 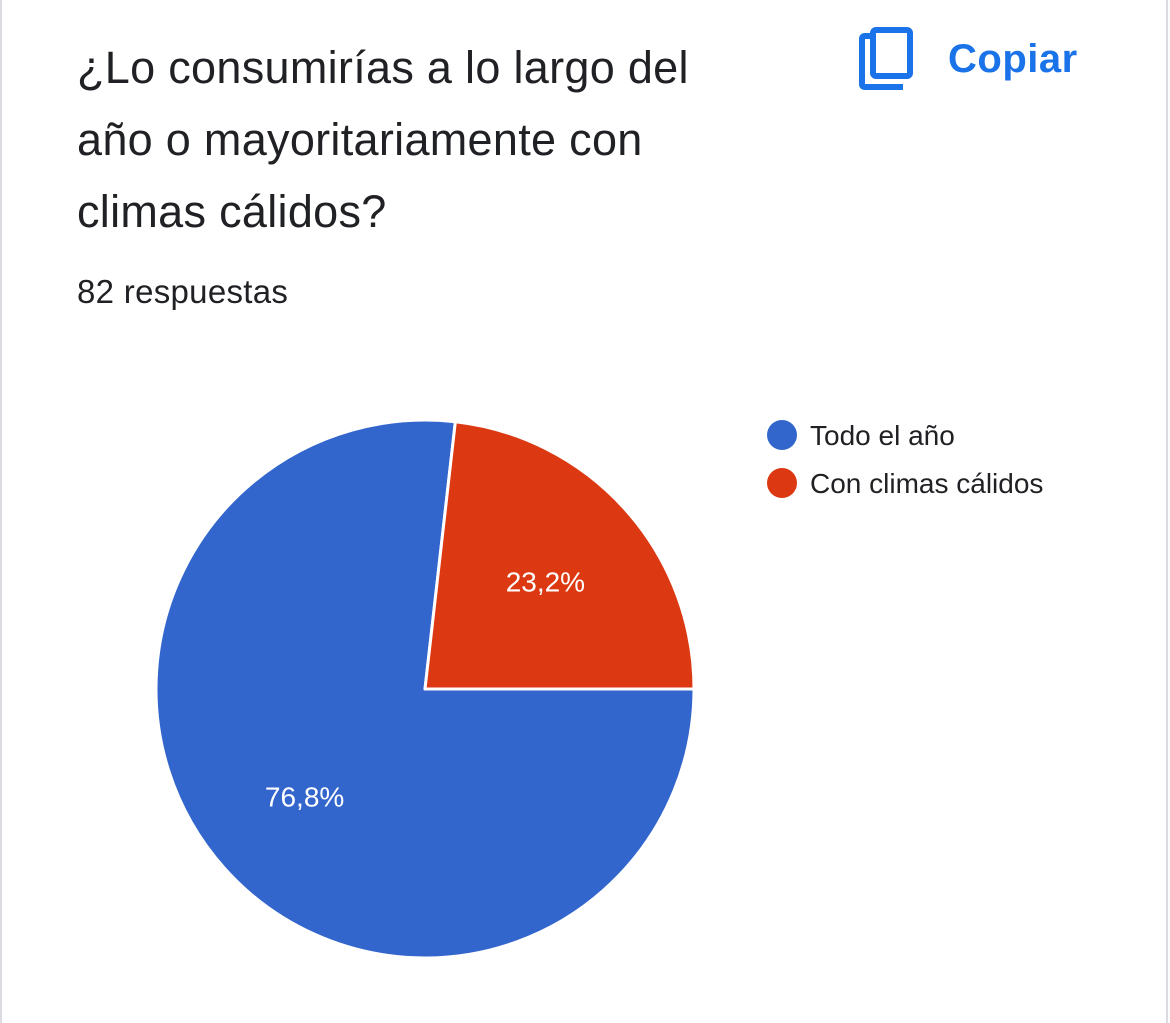 What do you see at coordinates (545, 582) in the screenshot?
I see `pie-slice-label-2: 23,2%` at bounding box center [545, 582].